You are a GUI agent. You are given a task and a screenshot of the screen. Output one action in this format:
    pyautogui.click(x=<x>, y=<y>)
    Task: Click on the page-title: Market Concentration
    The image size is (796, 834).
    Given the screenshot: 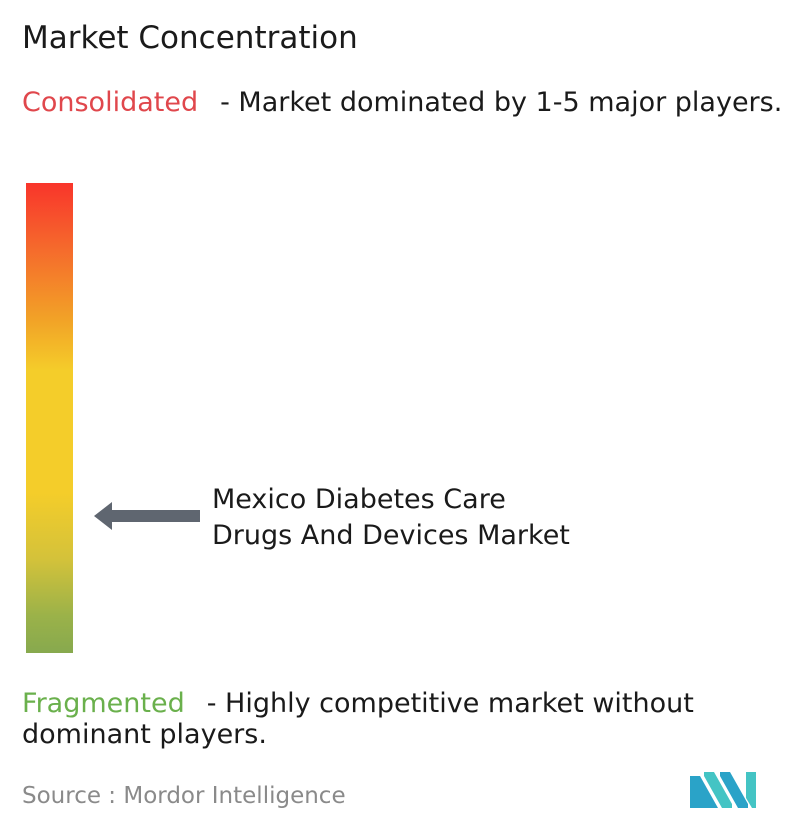 What is the action you would take?
    pyautogui.click(x=190, y=38)
    